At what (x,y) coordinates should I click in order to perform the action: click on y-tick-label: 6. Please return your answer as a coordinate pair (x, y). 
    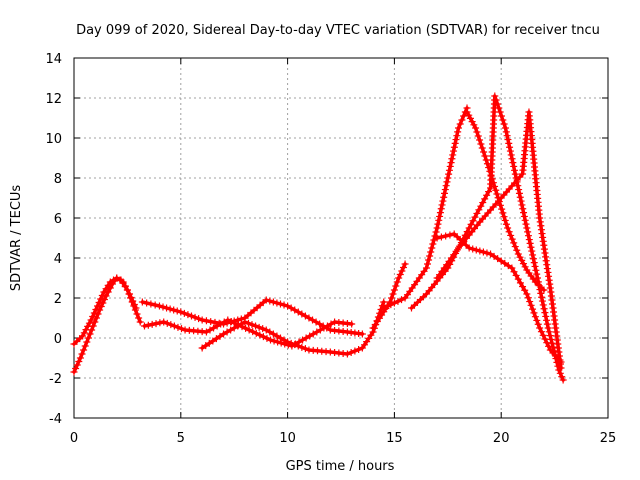
    Looking at the image, I should click on (58, 219).